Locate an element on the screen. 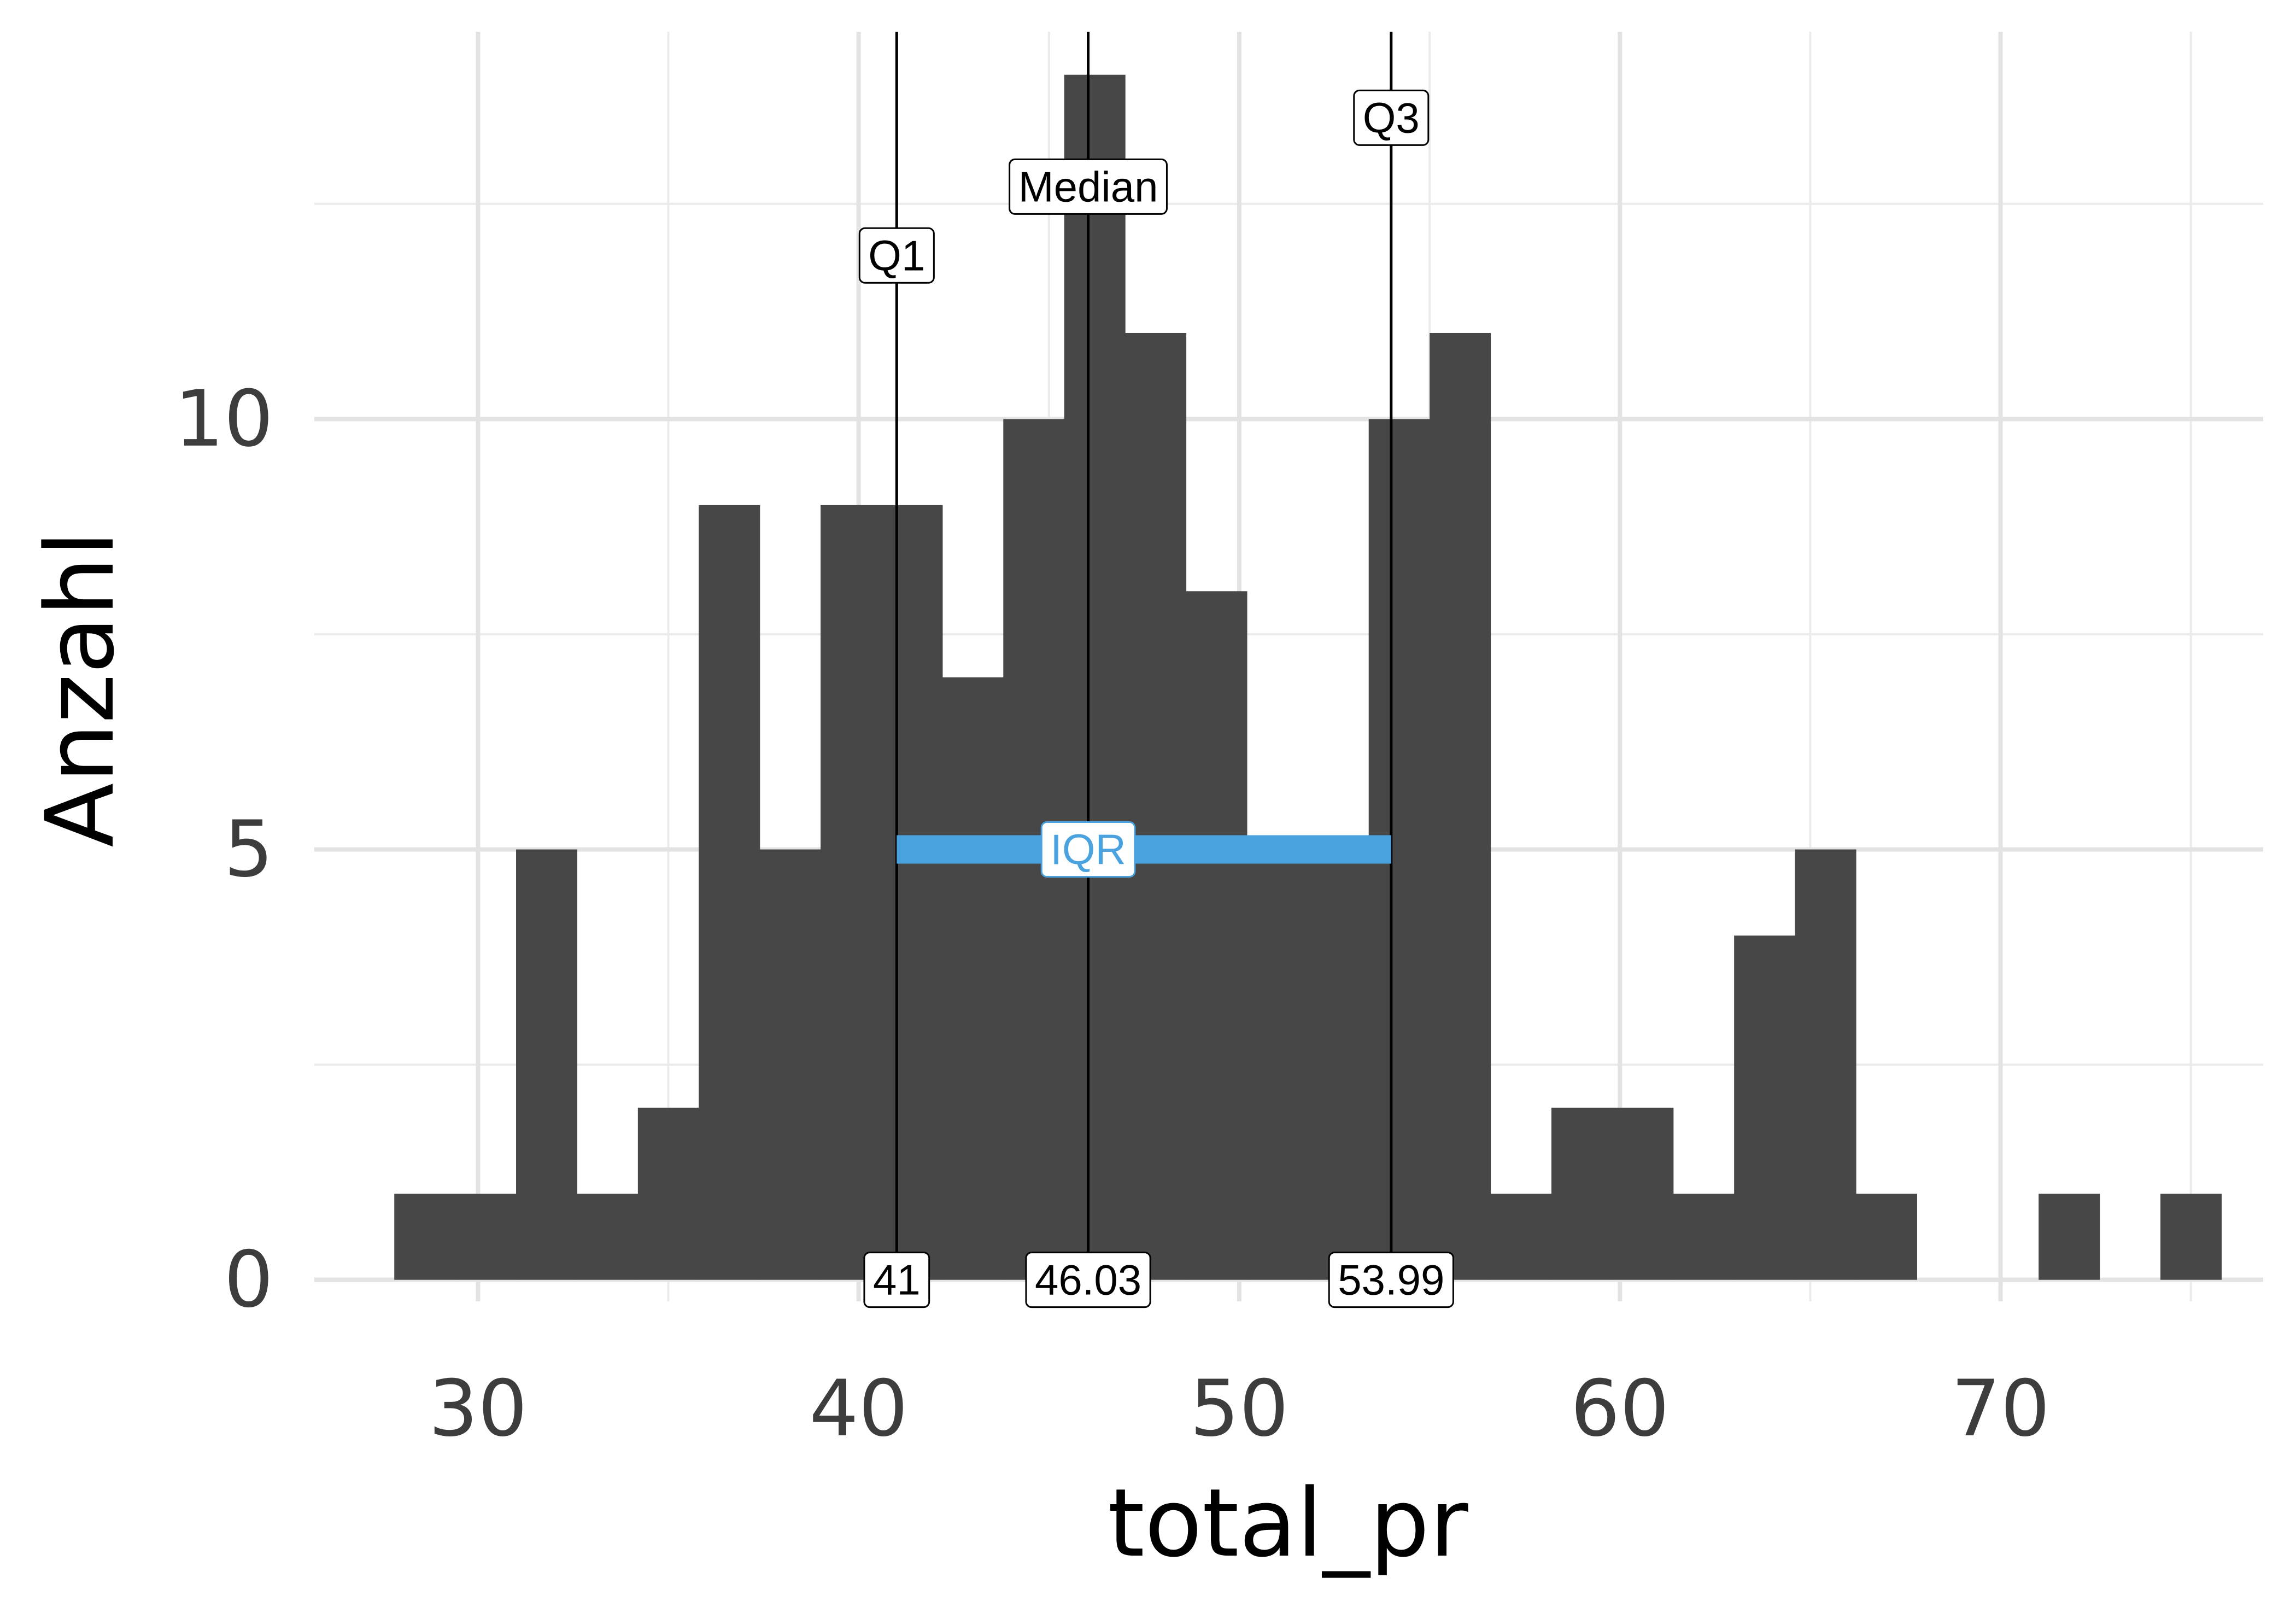 The image size is (2296, 1607). value-label-median-box is located at coordinates (1088, 1280).